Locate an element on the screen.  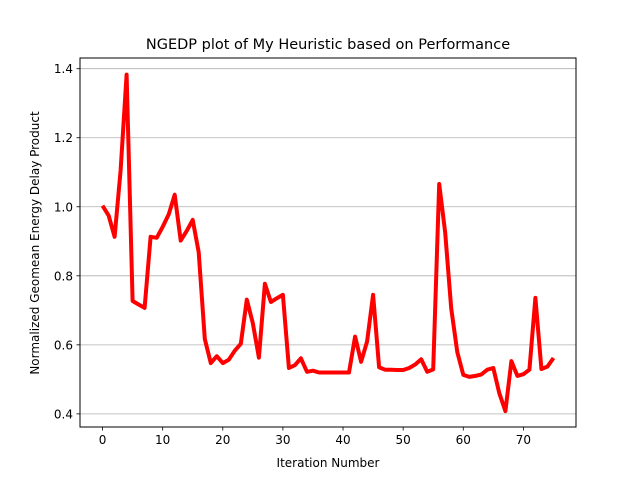
x-ticks: 0 10 20 30 40 50 60 70 is located at coordinates (315, 437).